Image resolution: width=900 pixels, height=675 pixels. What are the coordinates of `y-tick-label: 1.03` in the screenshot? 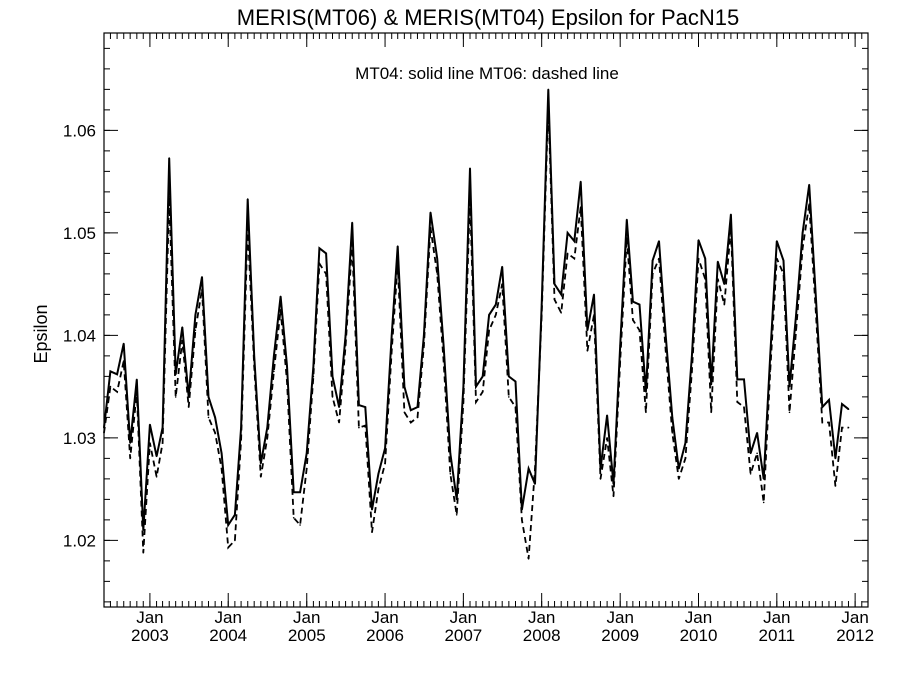 It's located at (79, 438).